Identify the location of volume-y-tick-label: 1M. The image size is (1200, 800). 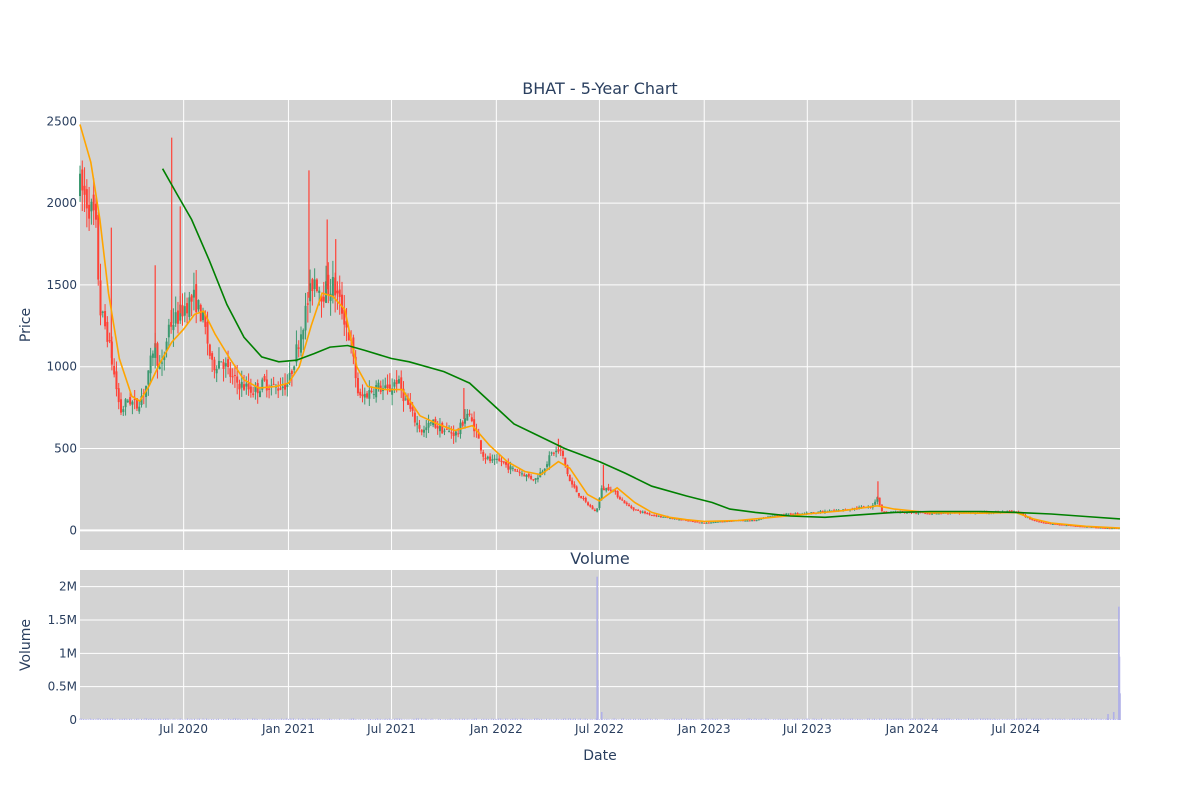
(68, 653).